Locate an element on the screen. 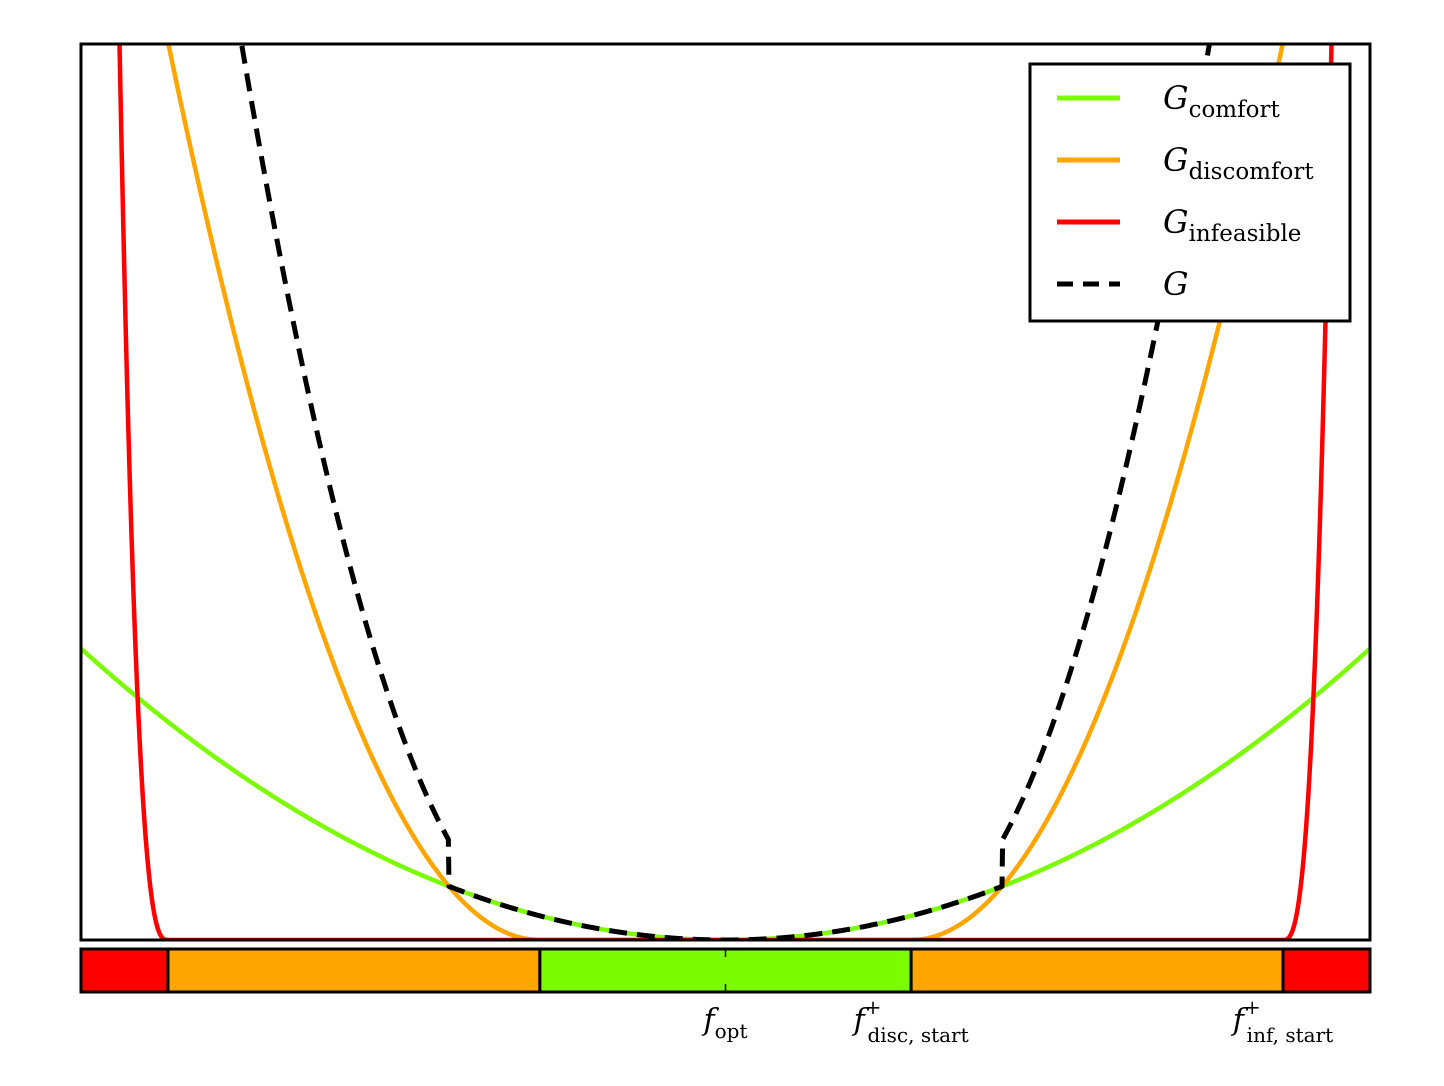 Image resolution: width=1444 pixels, height=1086 pixels. legend-box is located at coordinates (1190, 192).